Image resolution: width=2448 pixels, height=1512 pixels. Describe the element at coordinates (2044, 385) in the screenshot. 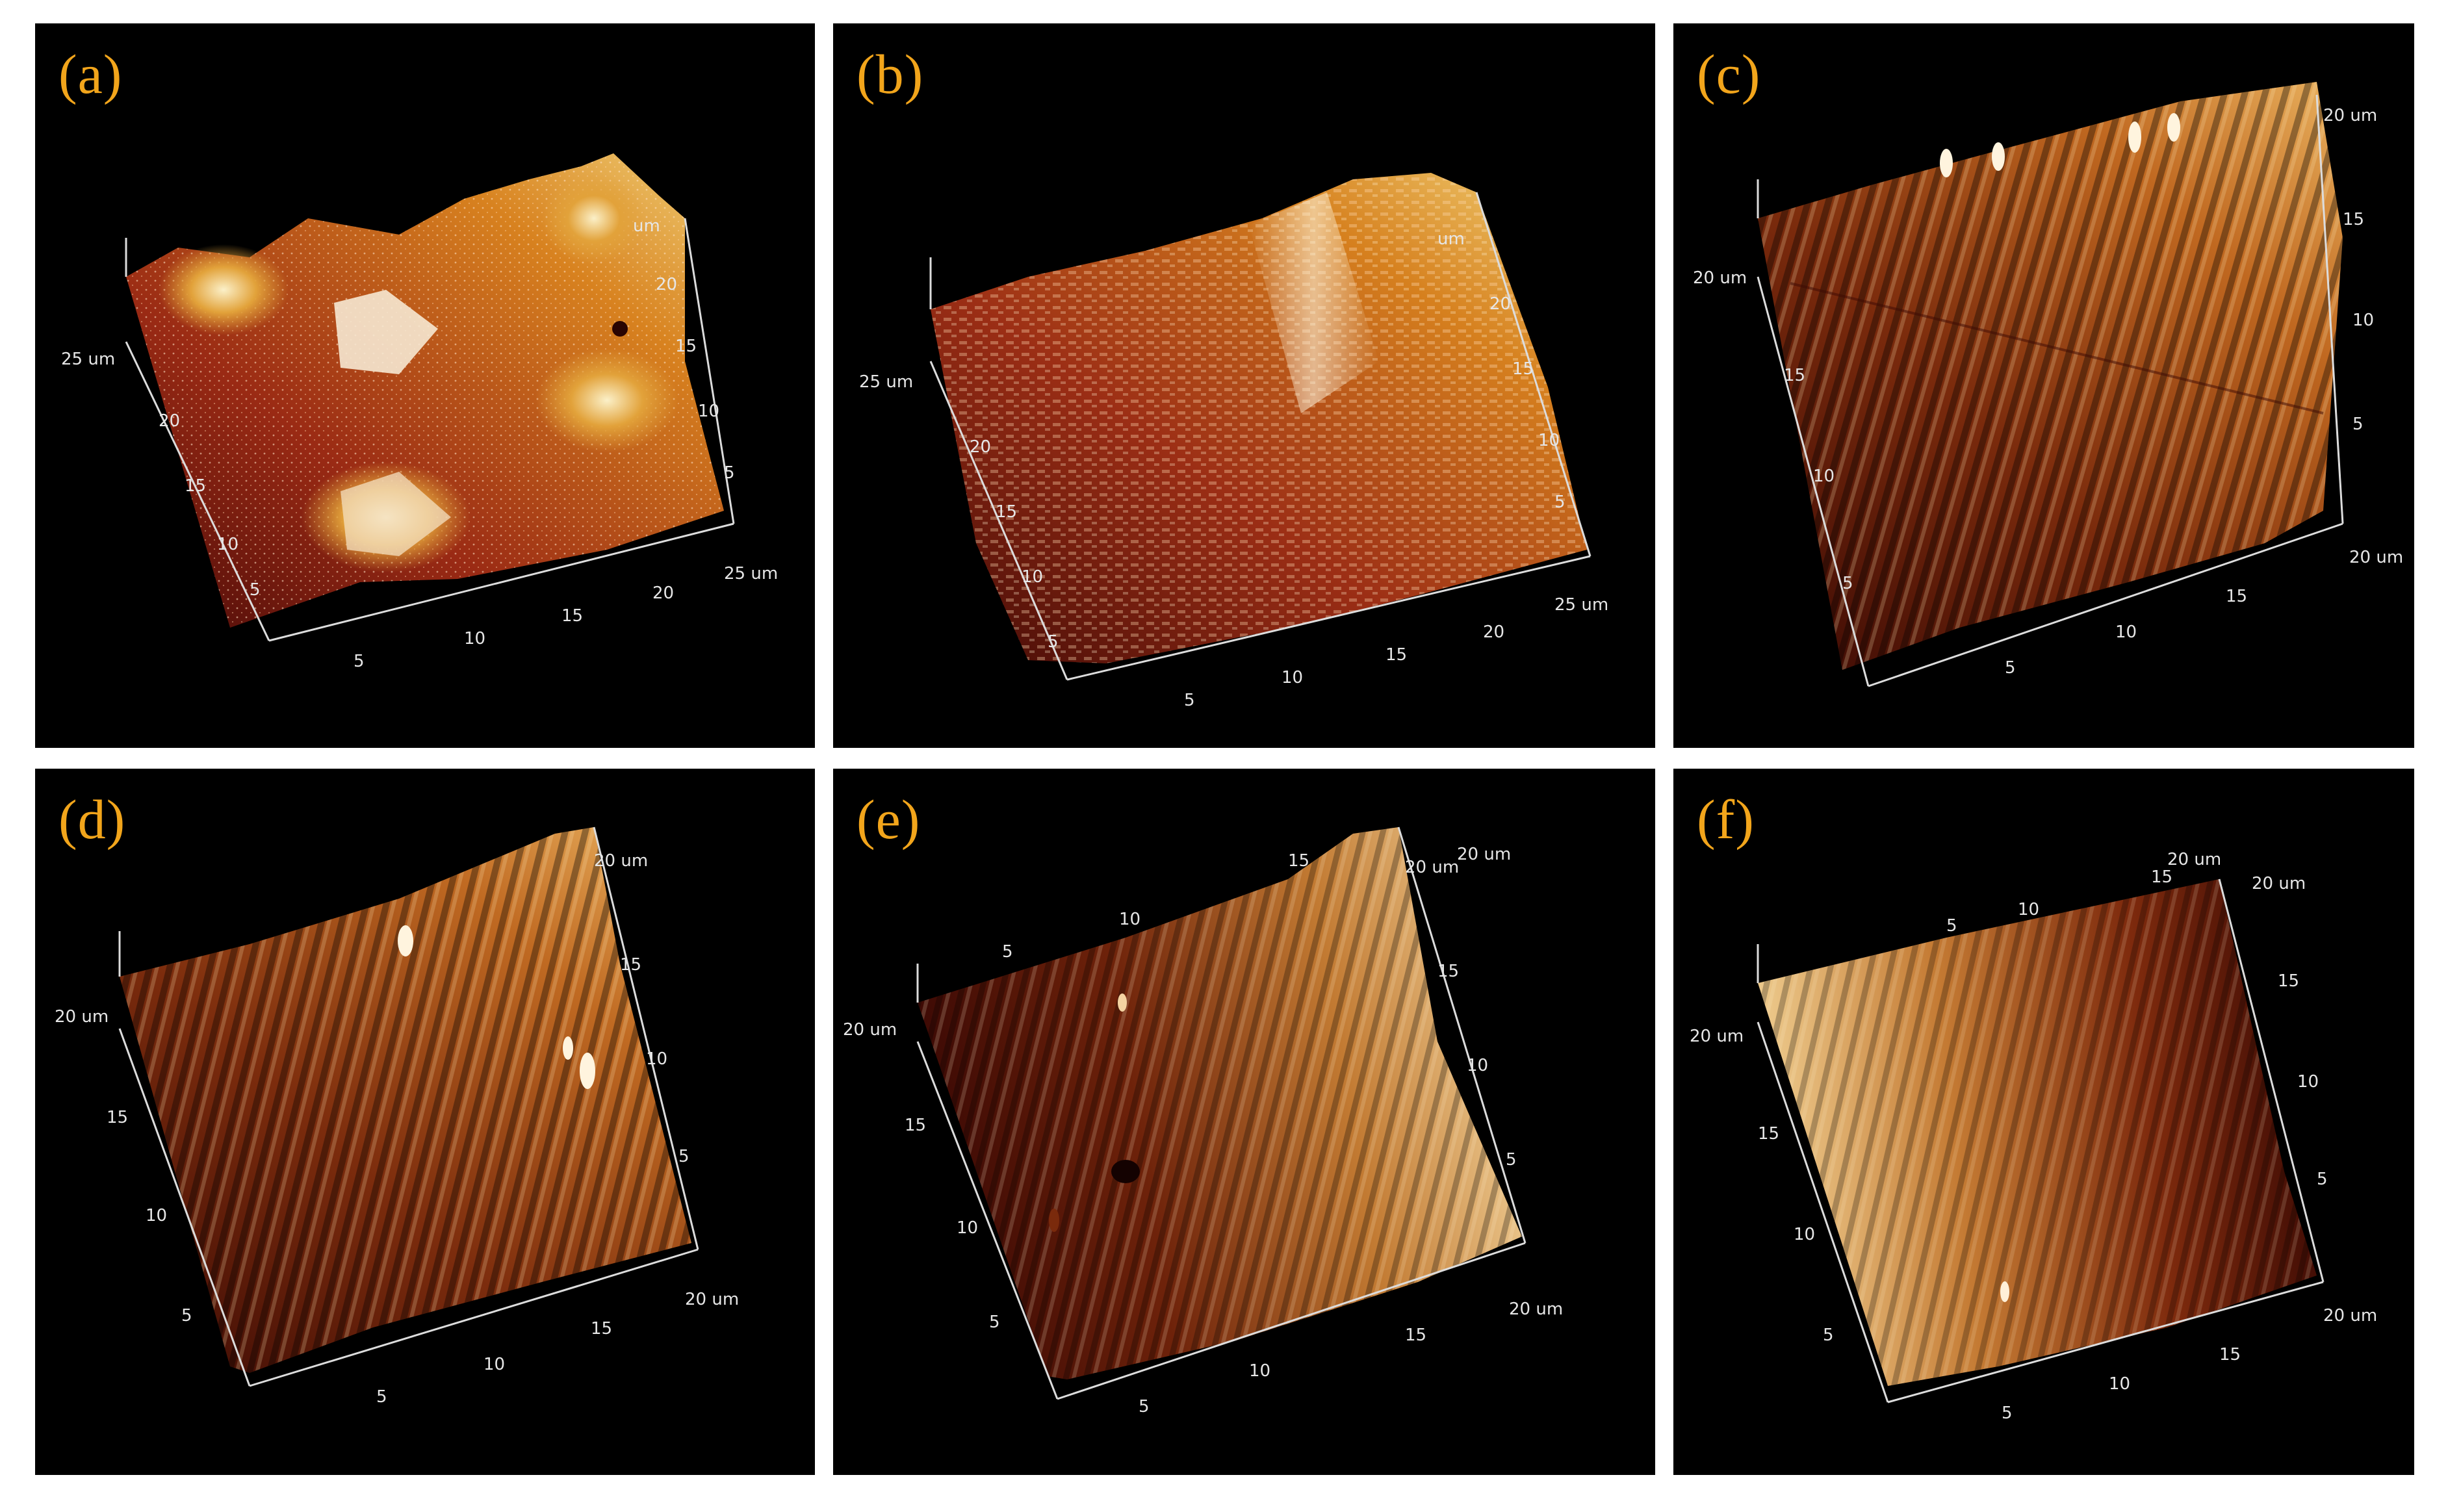

I see `afm-panel-c: (c) 5 10` at that location.